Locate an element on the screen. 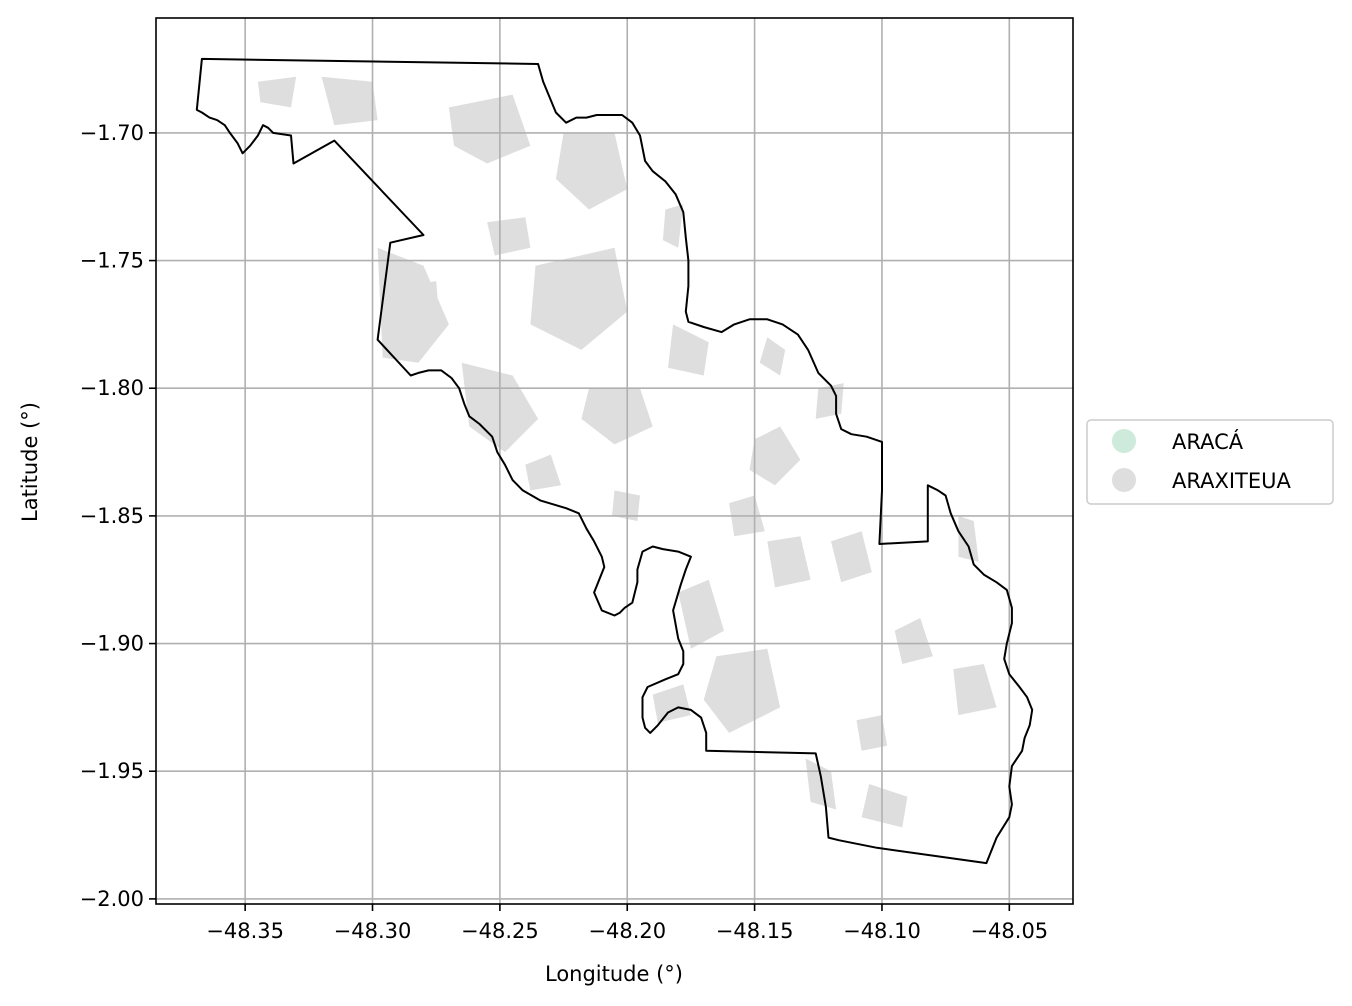  y-axis-ticks: −1.70 −1.75 −1.80 −1.85 −1.90 −1.95 −2.00 is located at coordinates (118, 516).